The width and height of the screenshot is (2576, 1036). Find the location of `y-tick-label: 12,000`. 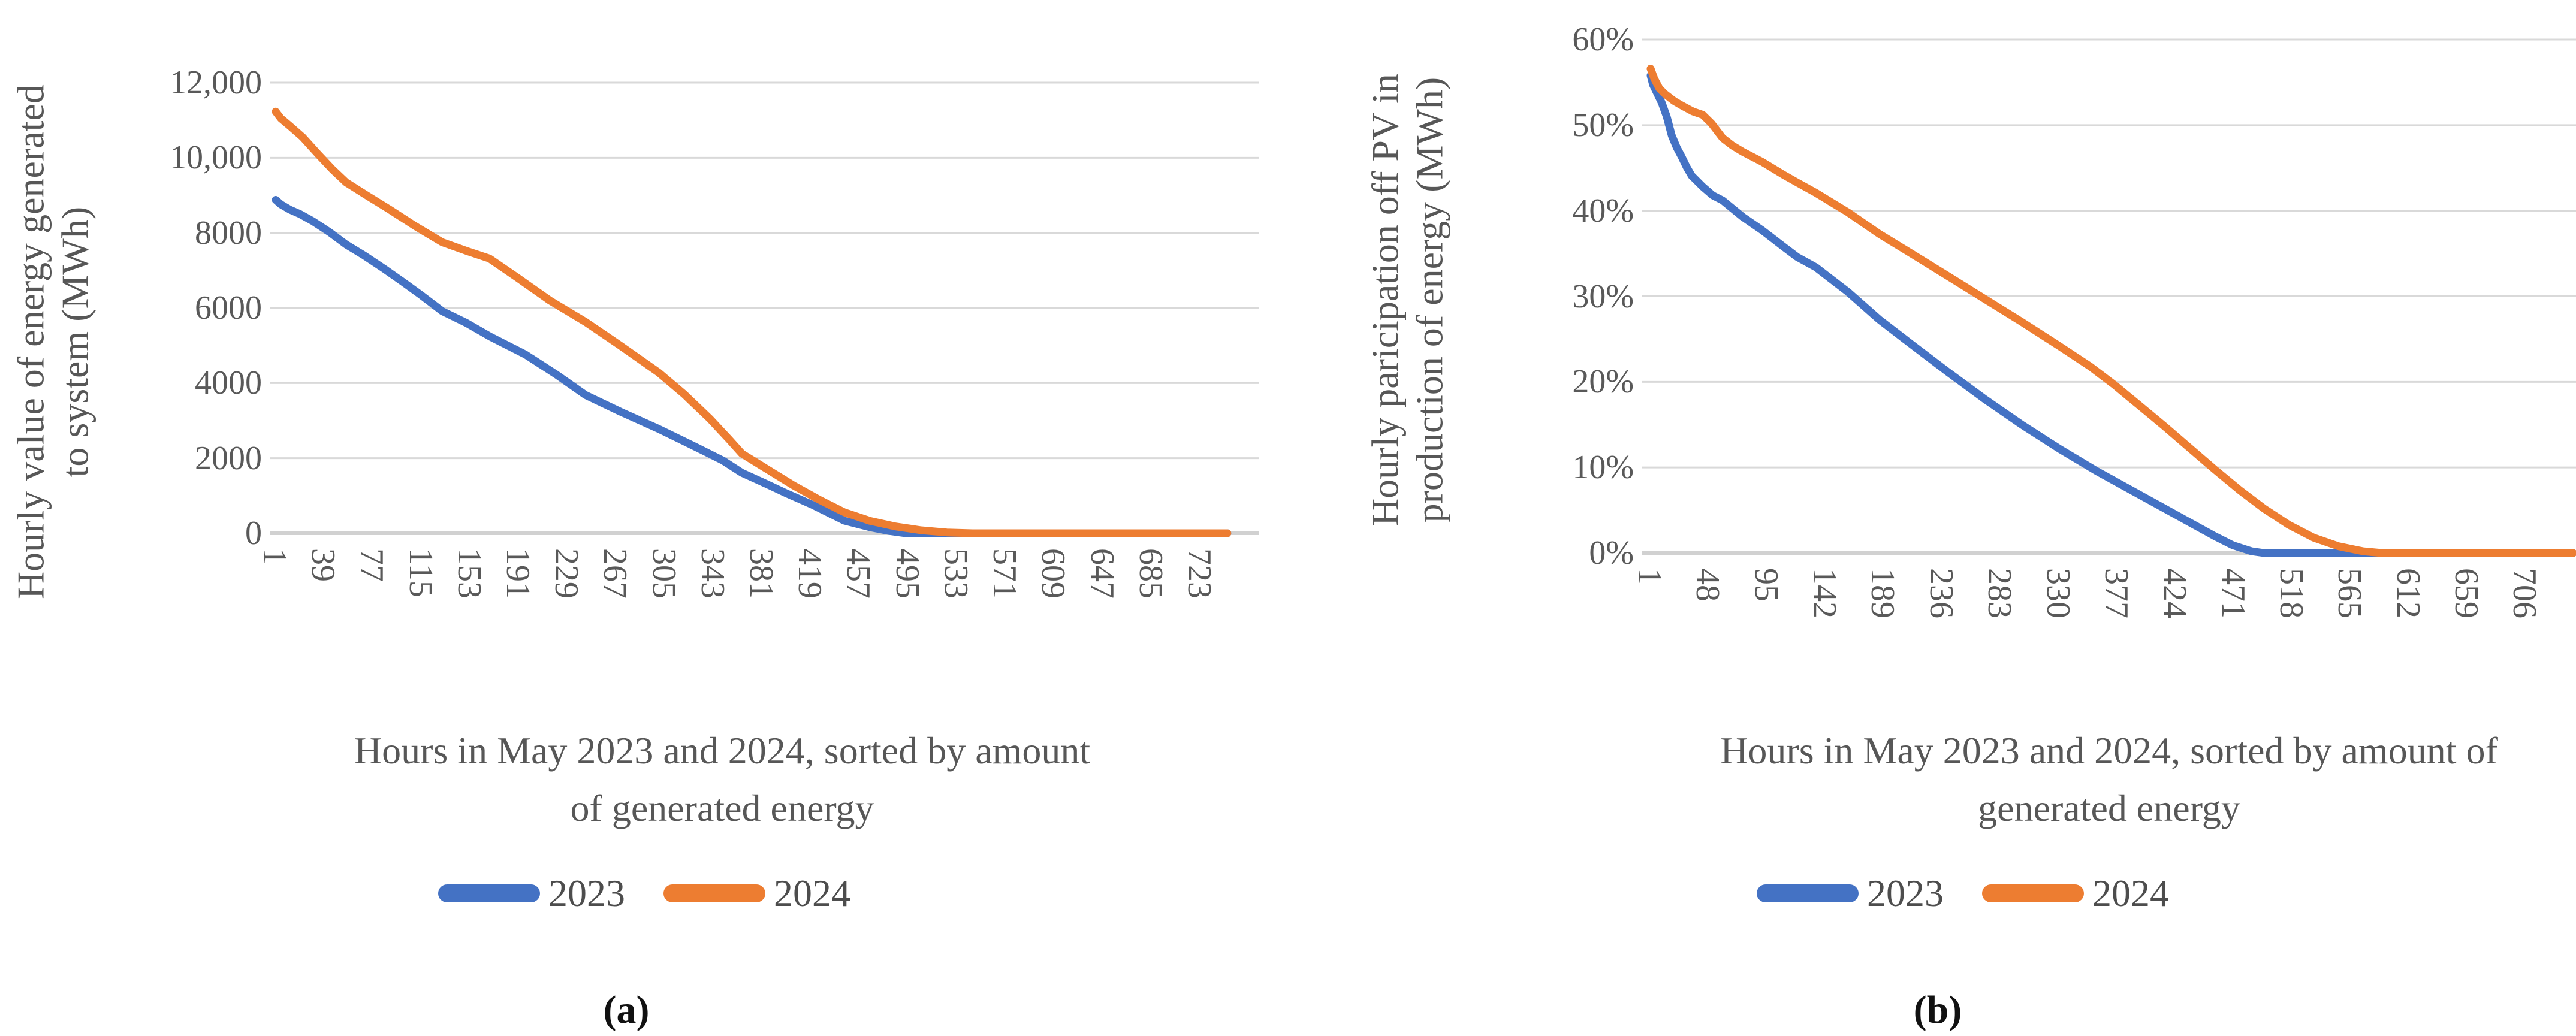

y-tick-label: 12,000 is located at coordinates (216, 82).